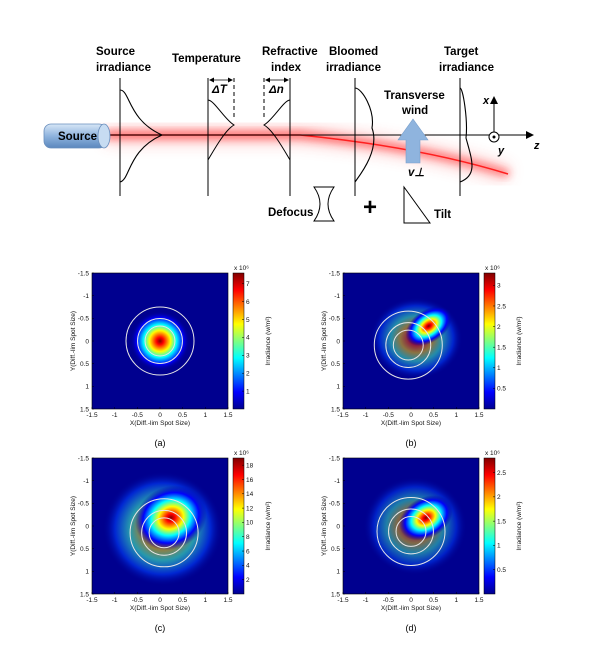 Image resolution: width=600 pixels, height=666 pixels. What do you see at coordinates (130, 121) in the screenshot?
I see `source-irradiance-profile: Source irradiance` at bounding box center [130, 121].